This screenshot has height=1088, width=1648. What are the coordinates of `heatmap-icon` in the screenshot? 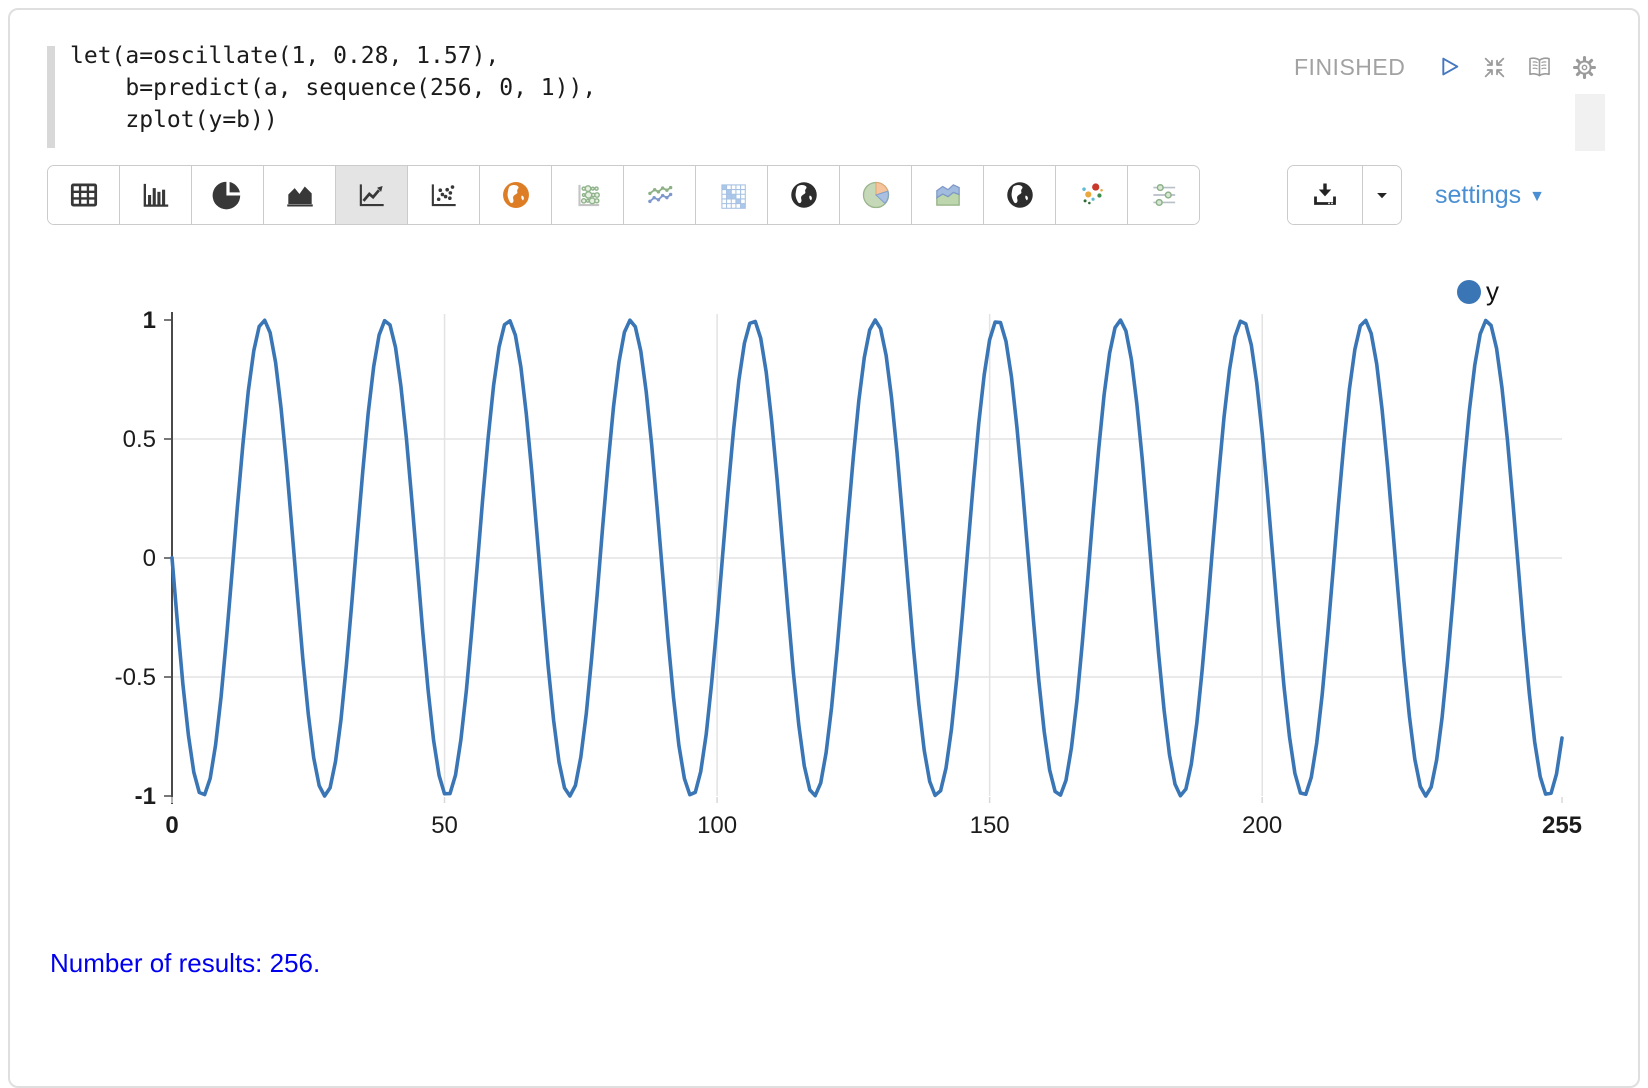 It's located at (733, 196).